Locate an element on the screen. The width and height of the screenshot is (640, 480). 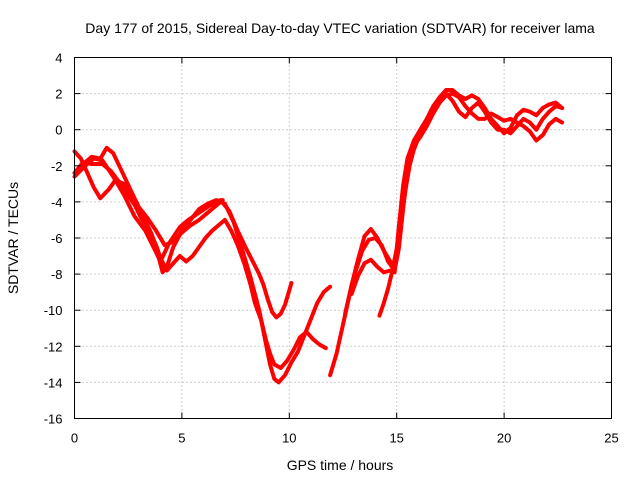
y-tick-labels: -16 -14 -12 -10 -8 -6 -4 -2 0 2 4 is located at coordinates (53, 239).